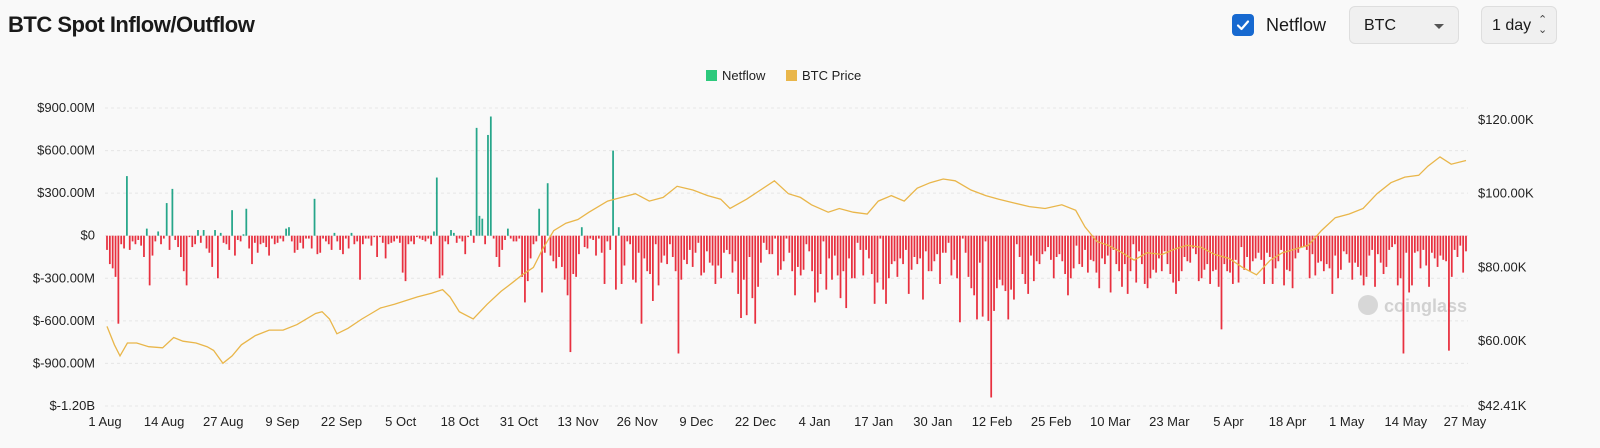 The width and height of the screenshot is (1600, 448). I want to click on y-left-tick-label: $900.00M, so click(66, 107).